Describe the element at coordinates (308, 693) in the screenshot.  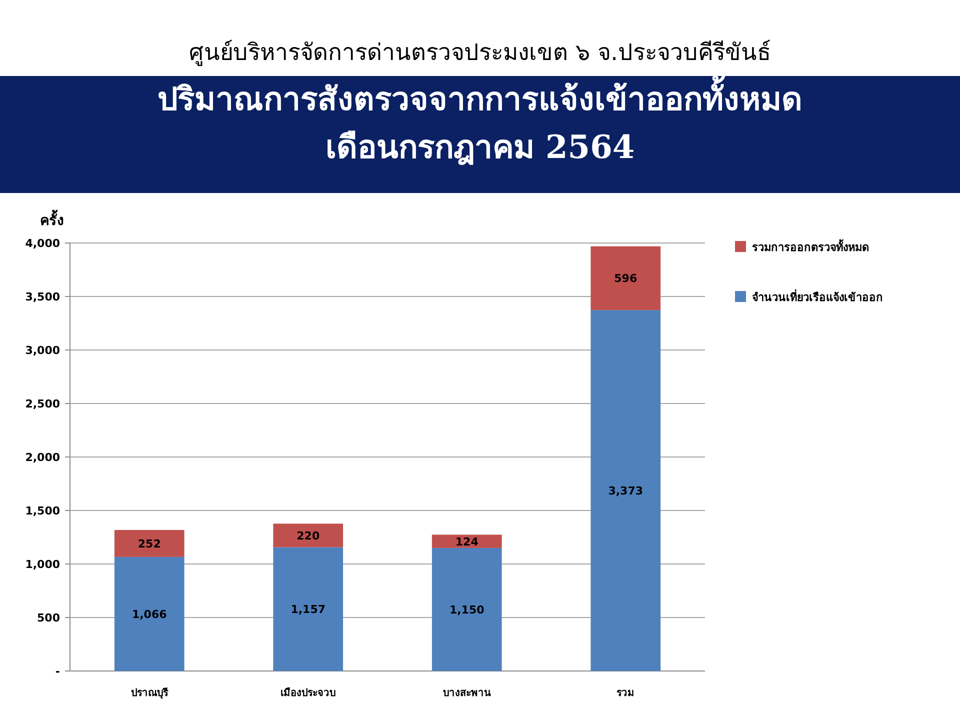
I see `x-tick-label: เมืองประจวบ` at that location.